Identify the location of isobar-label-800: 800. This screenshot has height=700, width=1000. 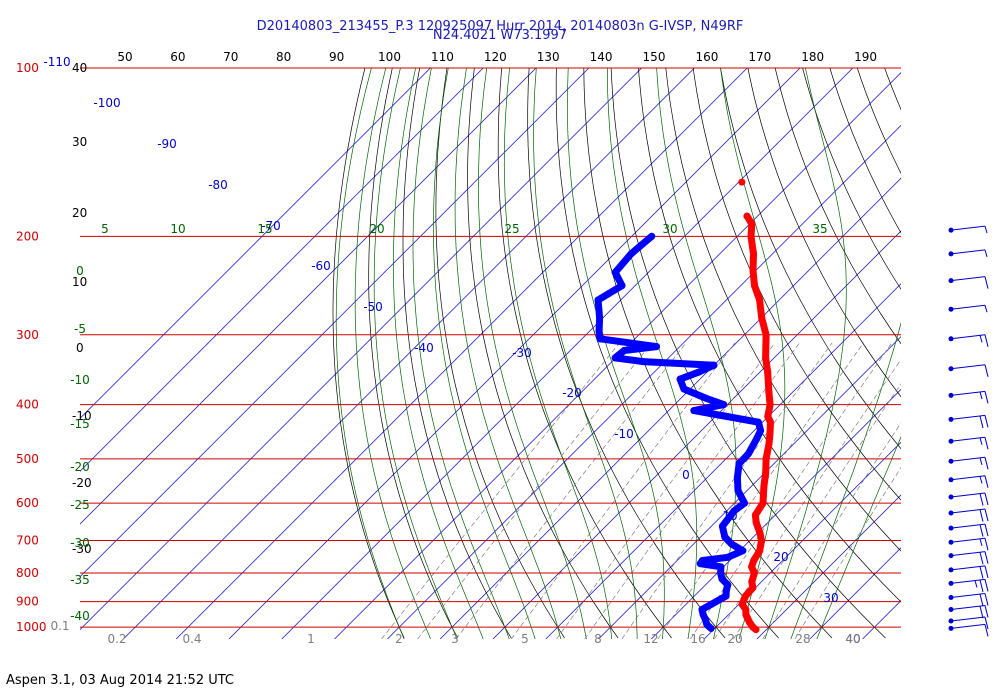
(27, 573).